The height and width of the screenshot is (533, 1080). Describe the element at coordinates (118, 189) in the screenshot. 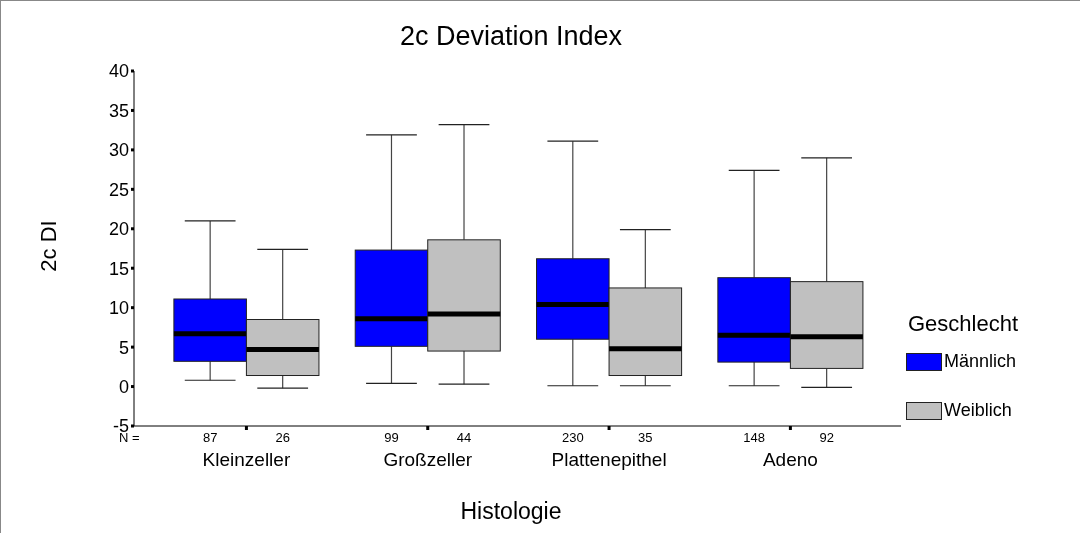

I see `y-tick-label: 25` at that location.